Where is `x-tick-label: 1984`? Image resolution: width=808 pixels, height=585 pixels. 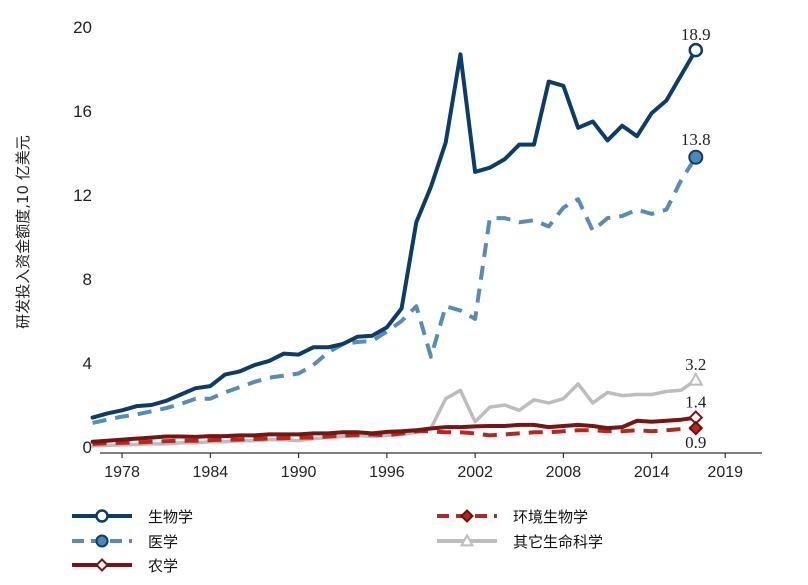
x-tick-label: 1984 is located at coordinates (211, 472).